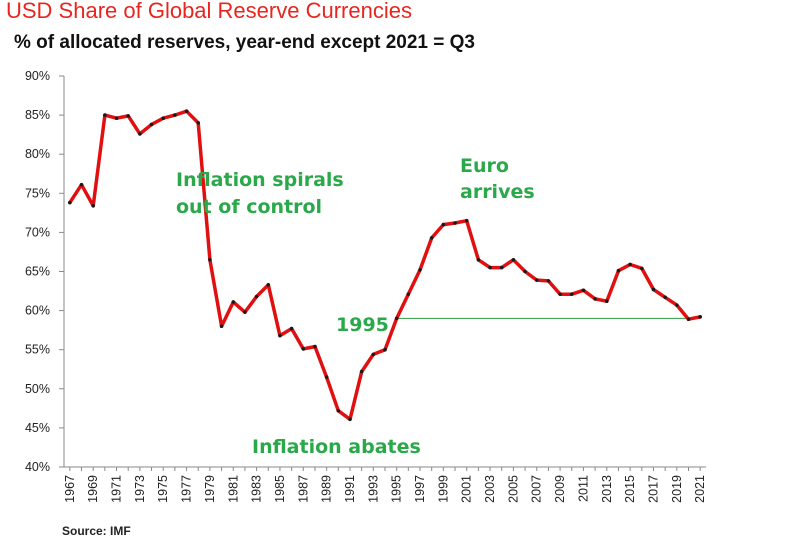 The image size is (794, 542). Describe the element at coordinates (37, 115) in the screenshot. I see `y-tick-label: 85%` at that location.